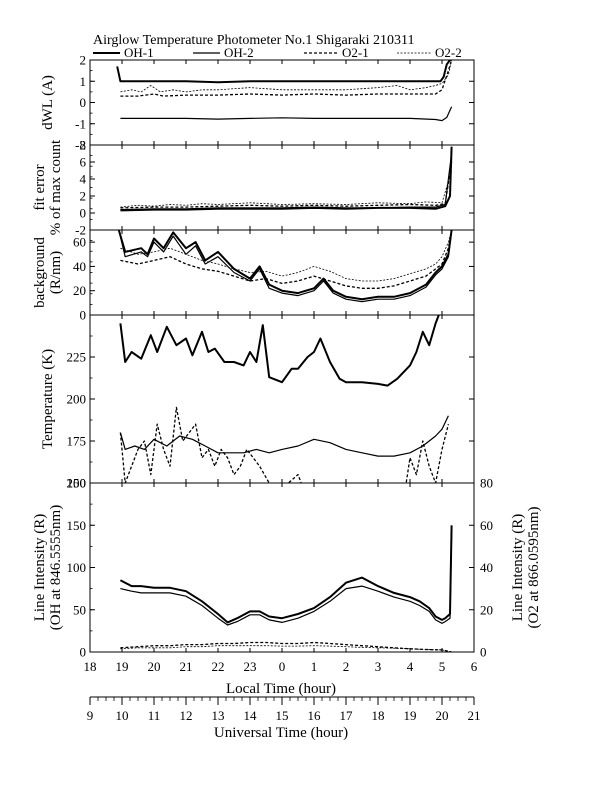 The height and width of the screenshot is (792, 612). What do you see at coordinates (250, 666) in the screenshot?
I see `local-tick-label-23: 23` at bounding box center [250, 666].